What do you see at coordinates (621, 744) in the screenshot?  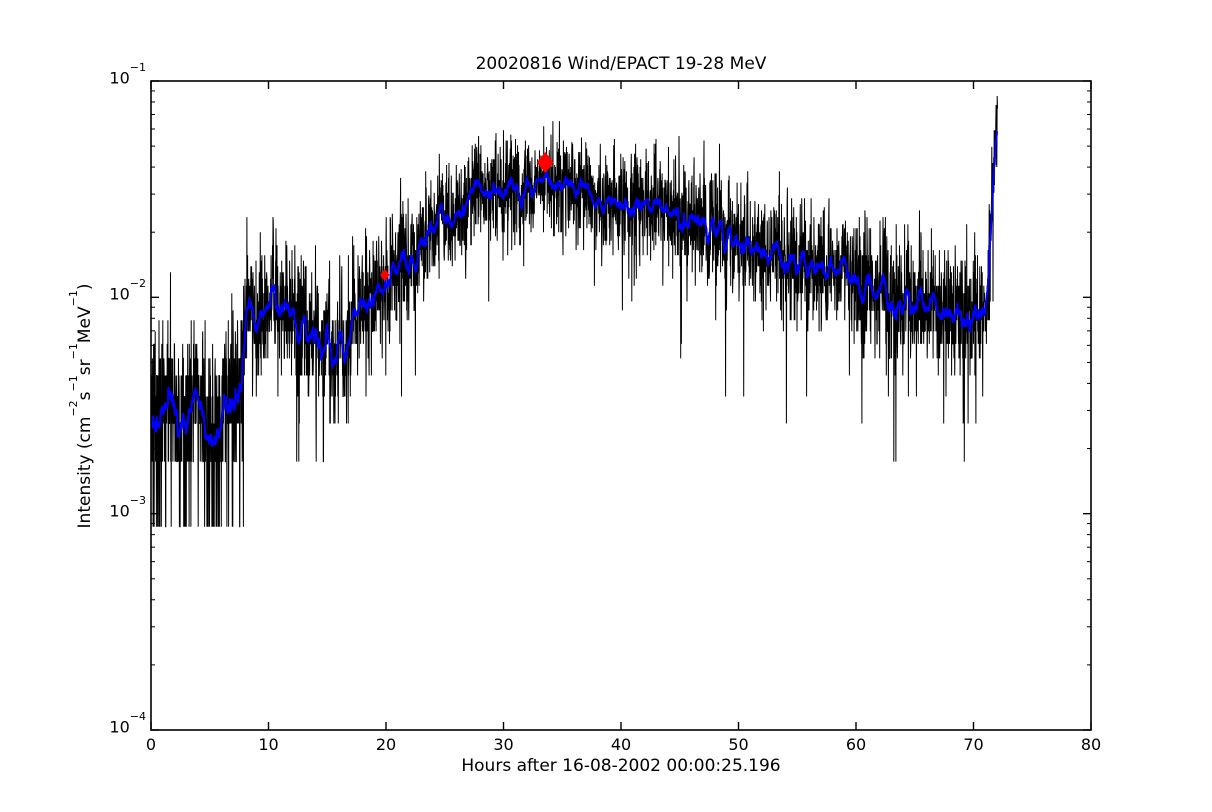 I see `x-tick-label: 40` at bounding box center [621, 744].